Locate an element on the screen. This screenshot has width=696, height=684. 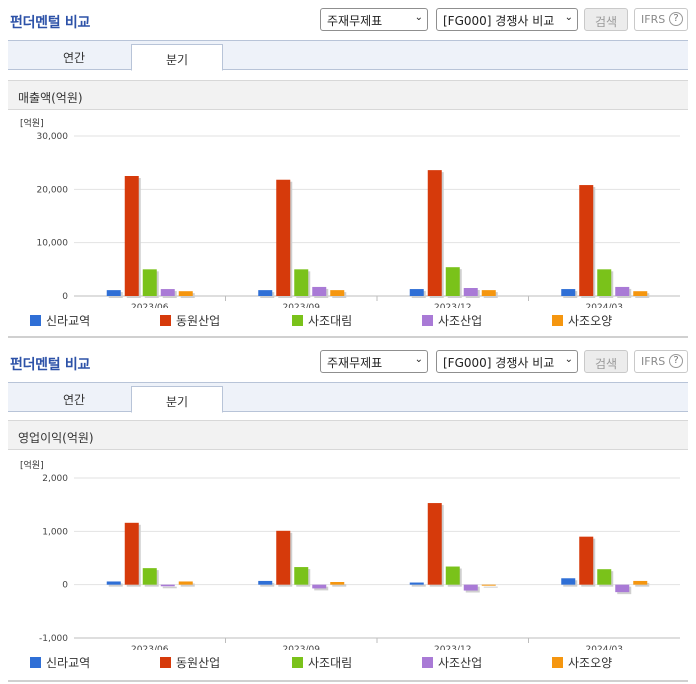
y-tick-label: 10,000 is located at coordinates (53, 244).